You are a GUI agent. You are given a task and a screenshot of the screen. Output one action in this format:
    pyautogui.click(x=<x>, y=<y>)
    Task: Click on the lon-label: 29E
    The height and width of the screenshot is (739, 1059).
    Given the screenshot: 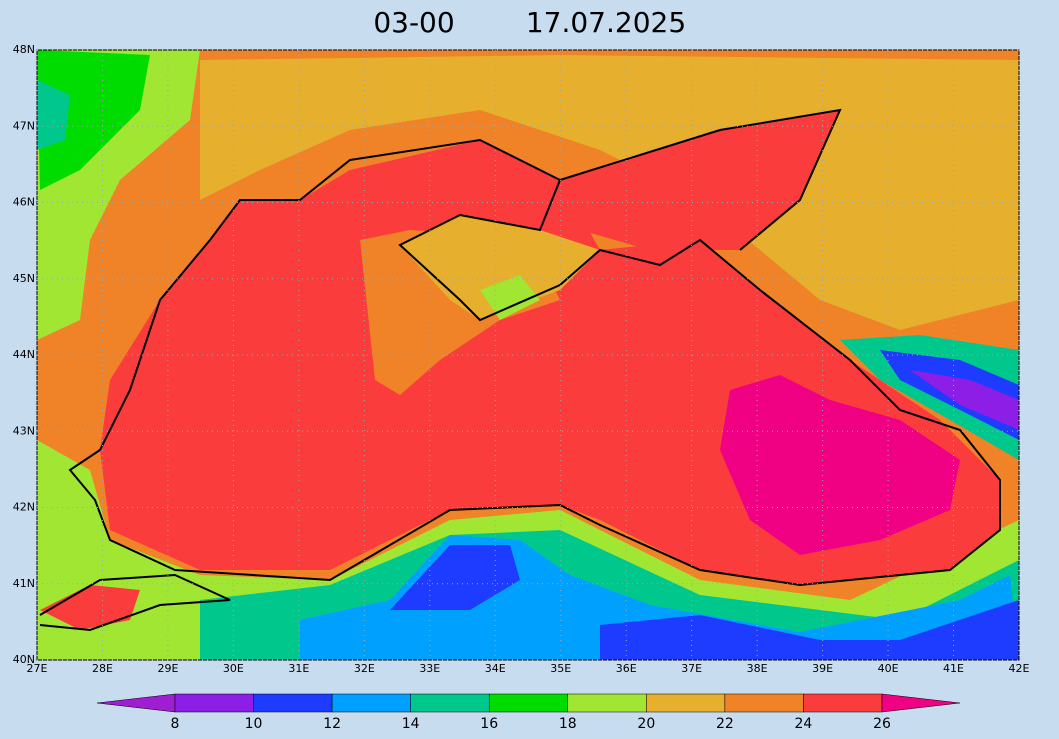 What is the action you would take?
    pyautogui.click(x=167, y=668)
    